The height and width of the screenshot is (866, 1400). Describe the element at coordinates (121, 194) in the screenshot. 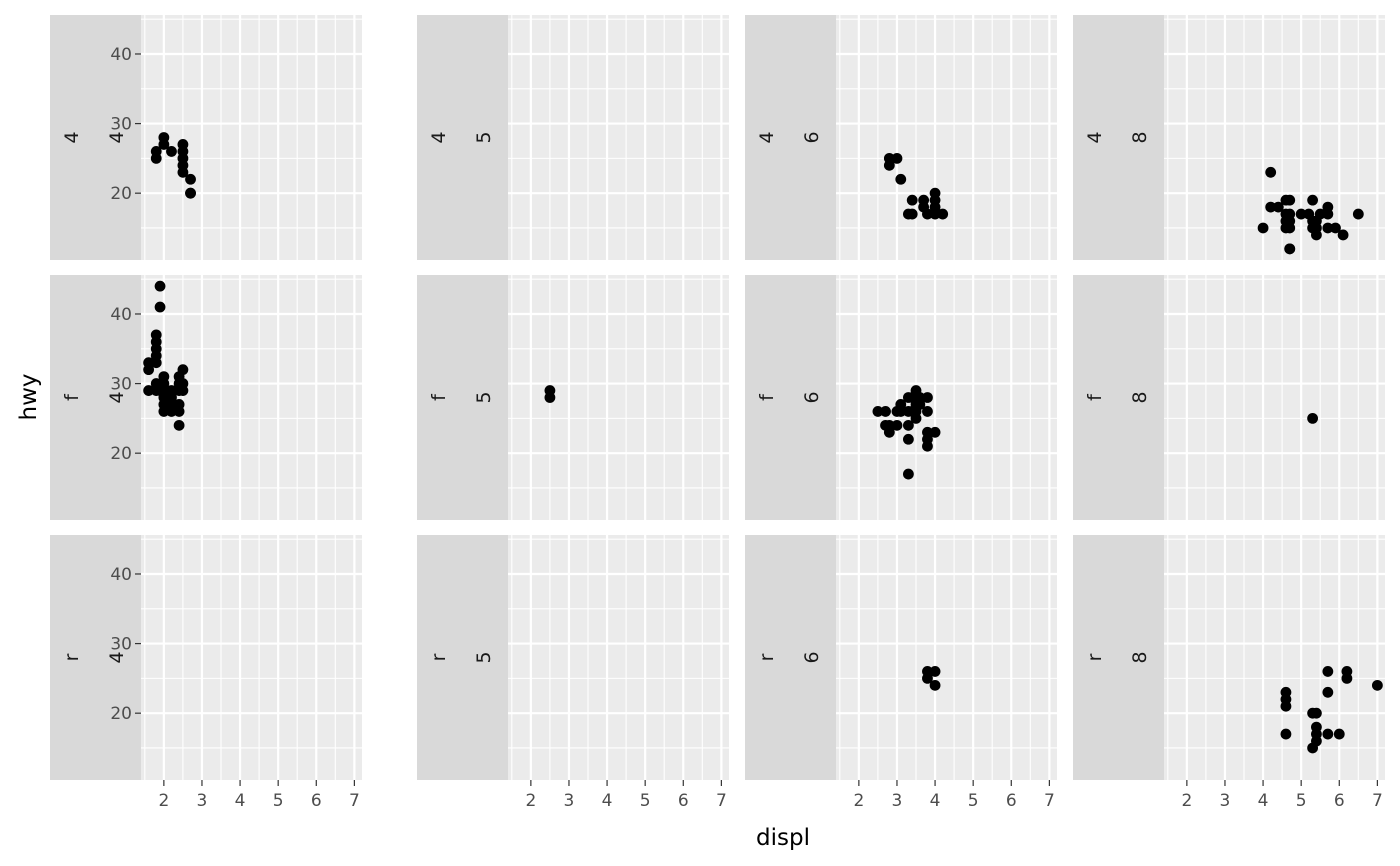

I see `y-tick-label: 20` at that location.